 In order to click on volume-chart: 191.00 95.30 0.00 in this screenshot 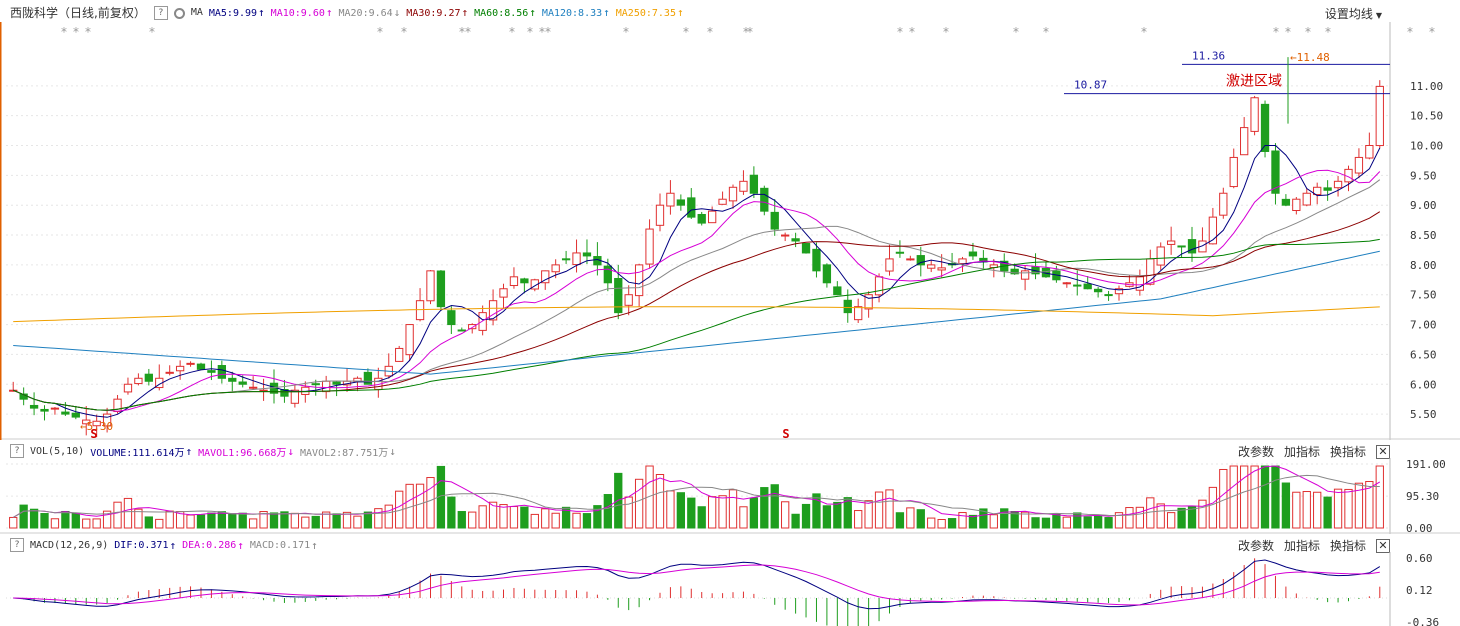, I will do `click(730, 496)`.